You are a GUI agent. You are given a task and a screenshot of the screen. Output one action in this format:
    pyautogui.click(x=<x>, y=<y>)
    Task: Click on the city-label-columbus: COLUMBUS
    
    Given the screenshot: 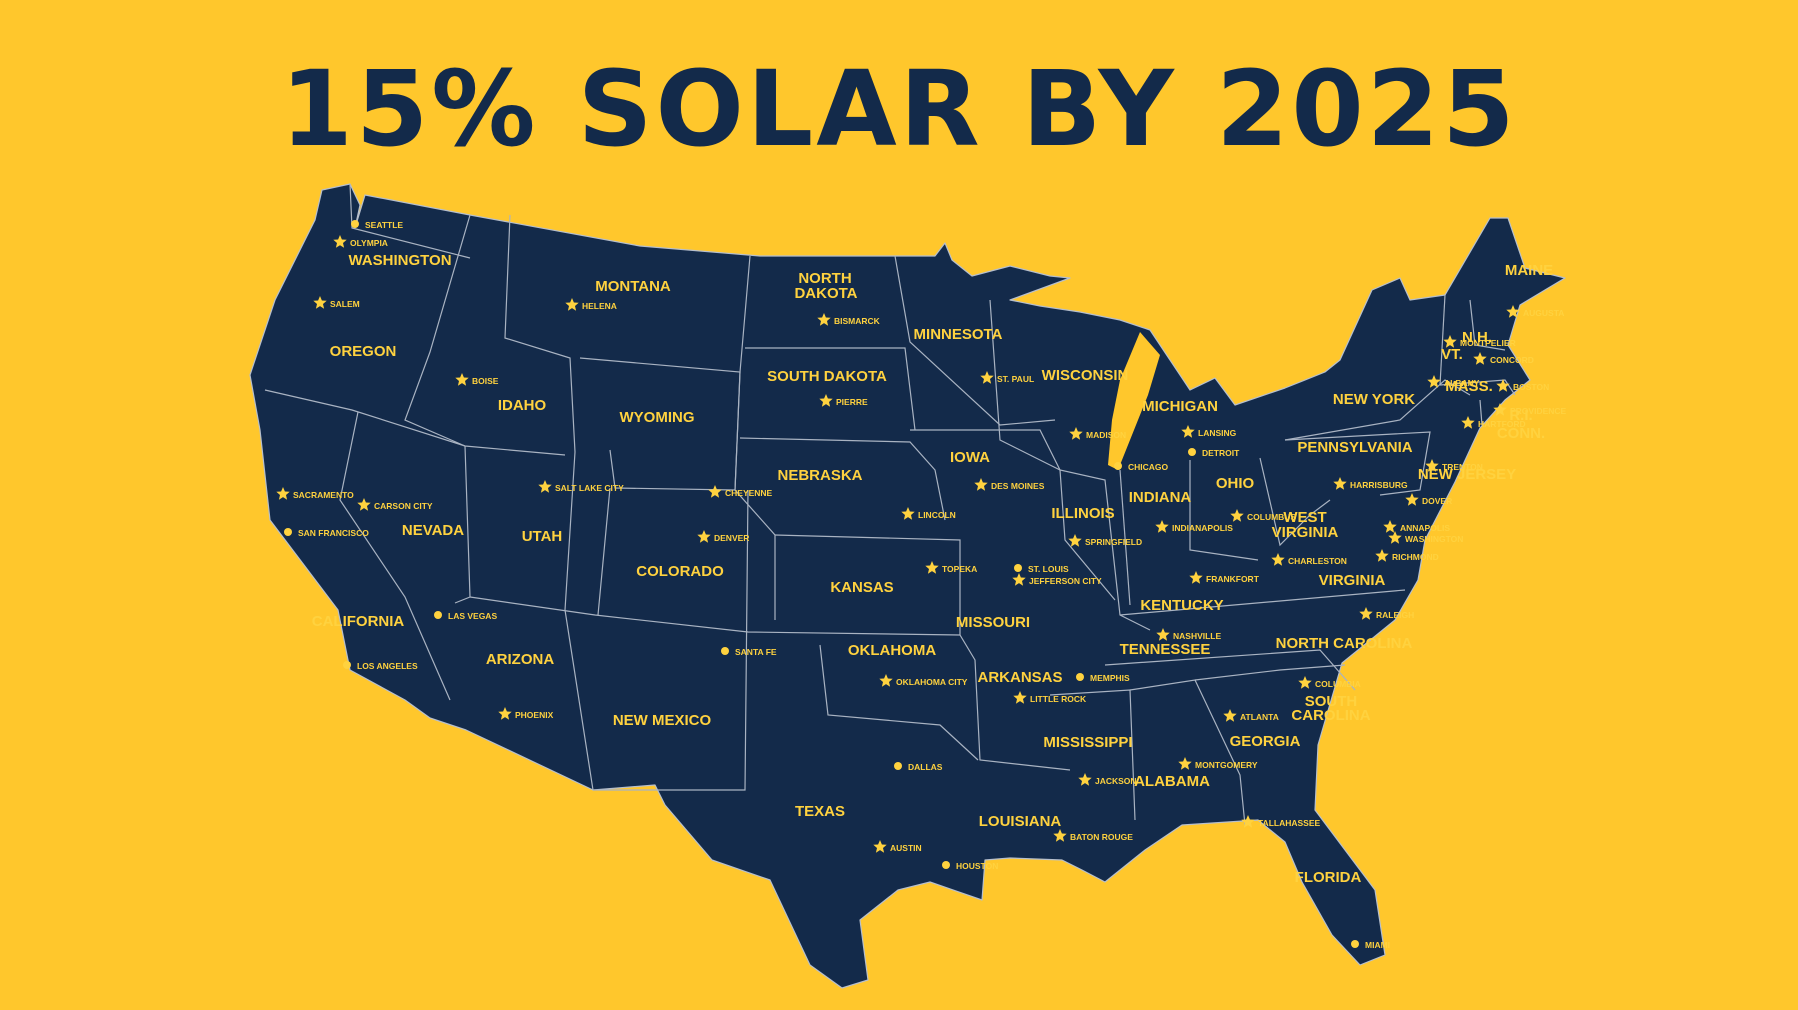 What is the action you would take?
    pyautogui.click(x=1271, y=517)
    